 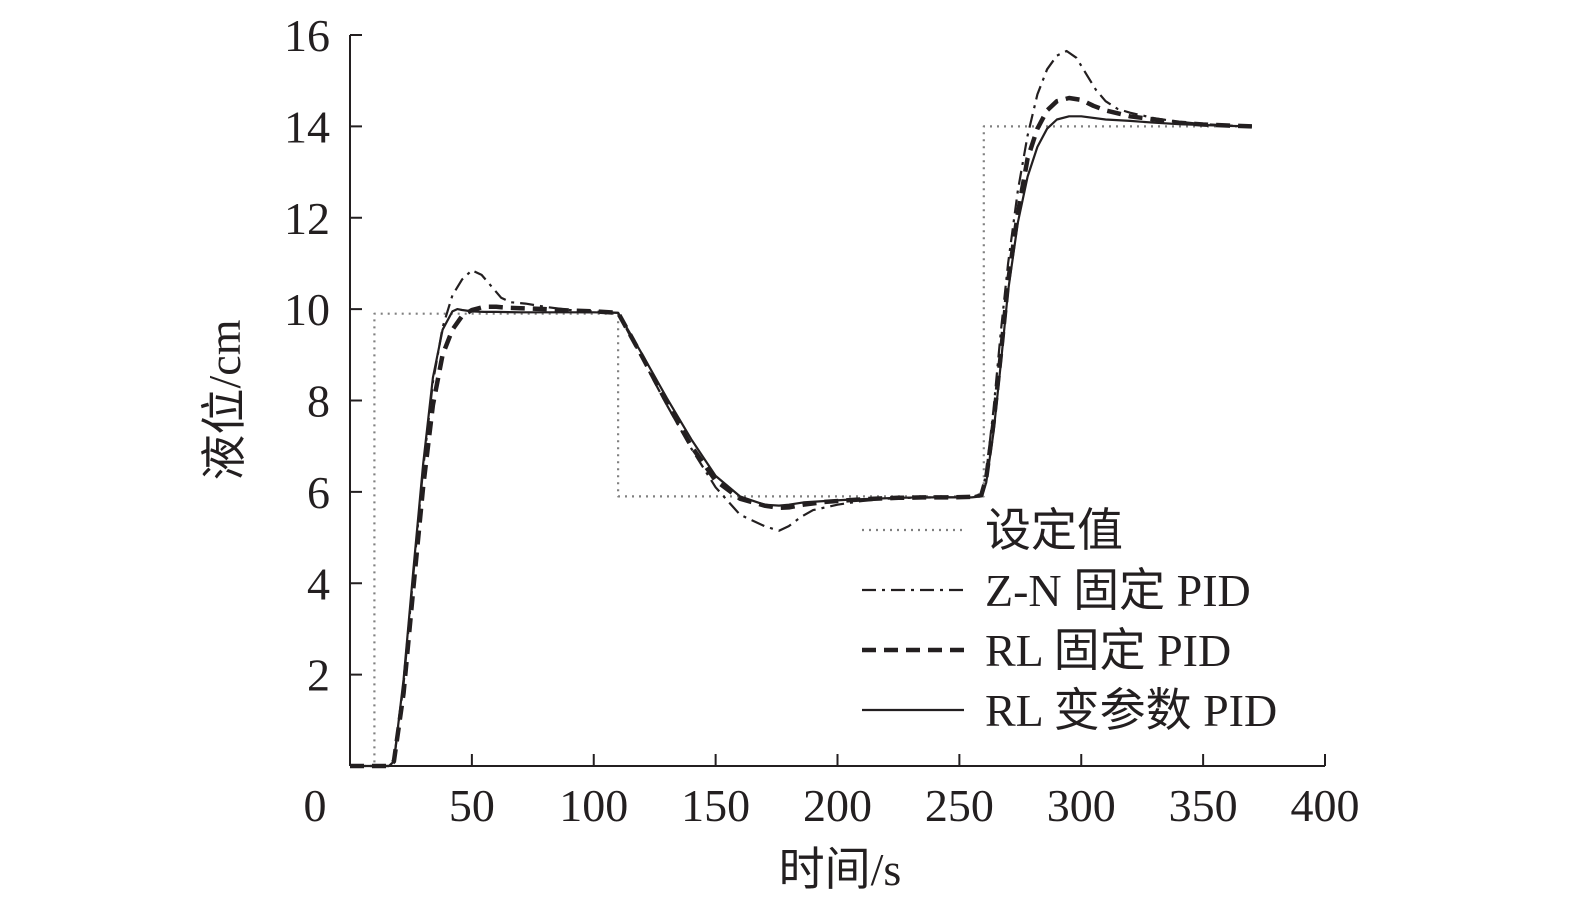 What do you see at coordinates (307, 126) in the screenshot?
I see `y-tick-label: 14` at bounding box center [307, 126].